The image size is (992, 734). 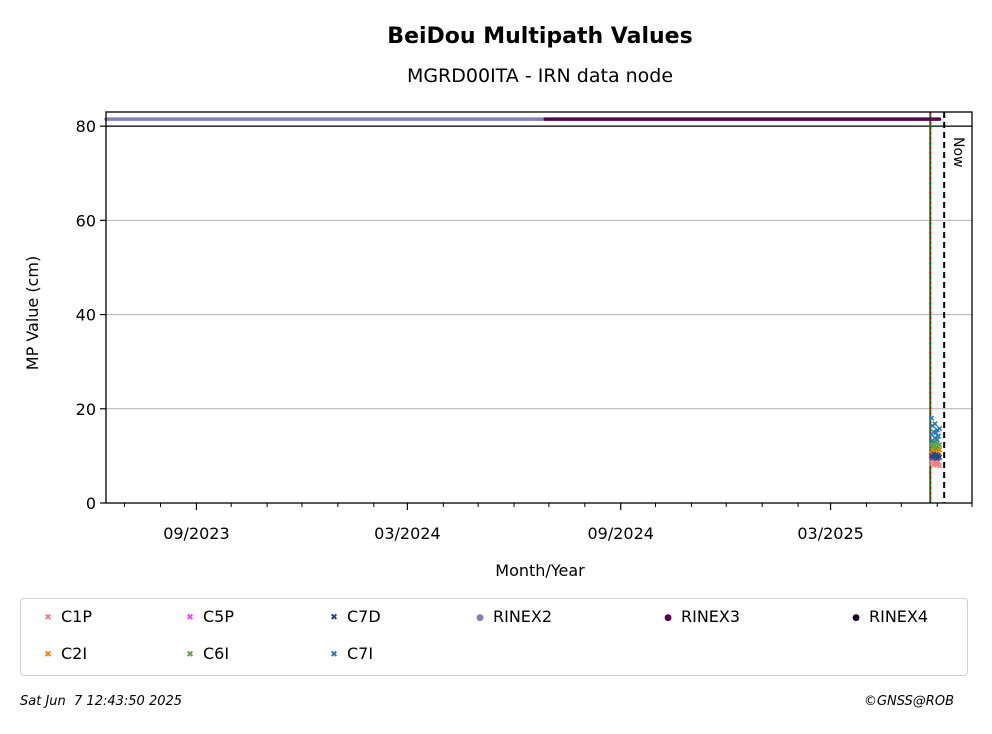 I want to click on legend-item-c7i: ✖ C7I, so click(x=349, y=654).